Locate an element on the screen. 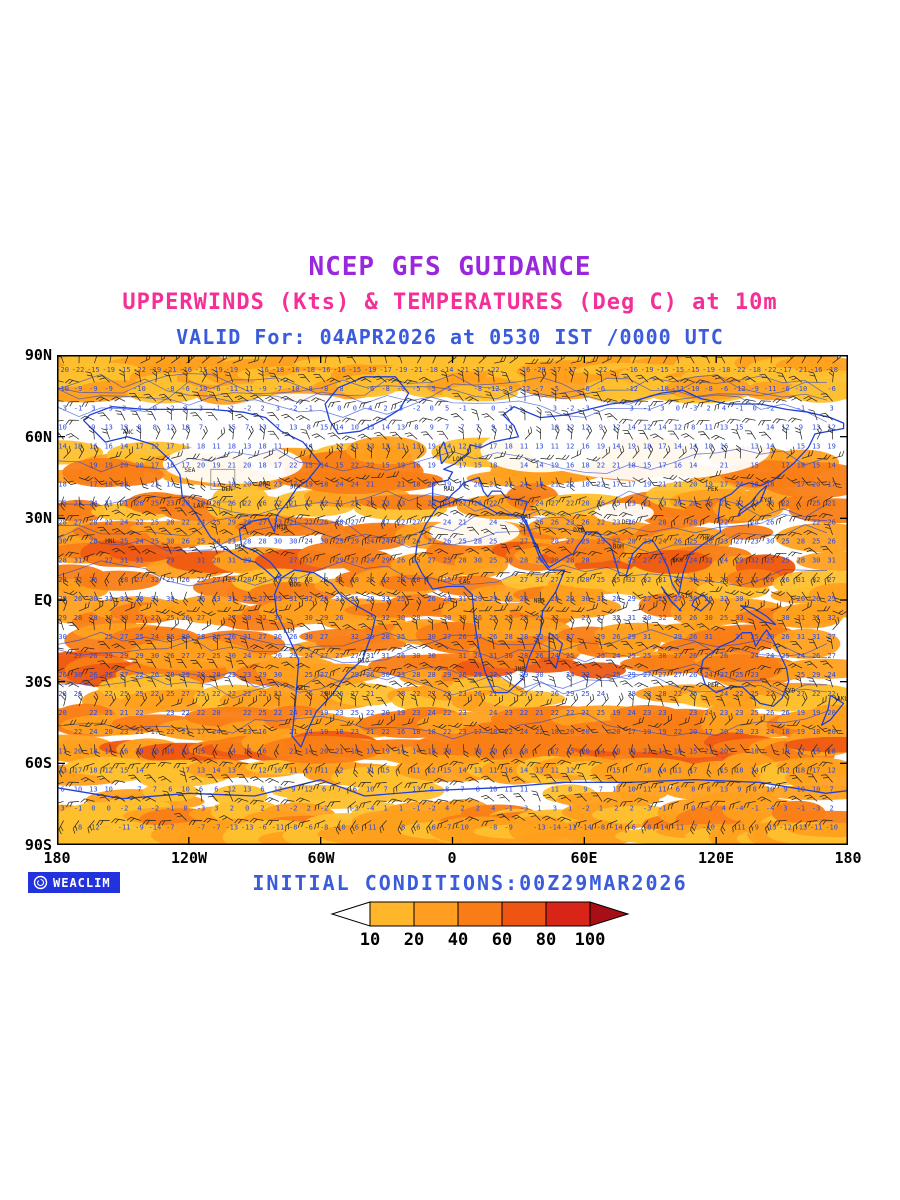 This screenshot has width=900, height=1200. svg-text: 13 is located at coordinates (62, 770).